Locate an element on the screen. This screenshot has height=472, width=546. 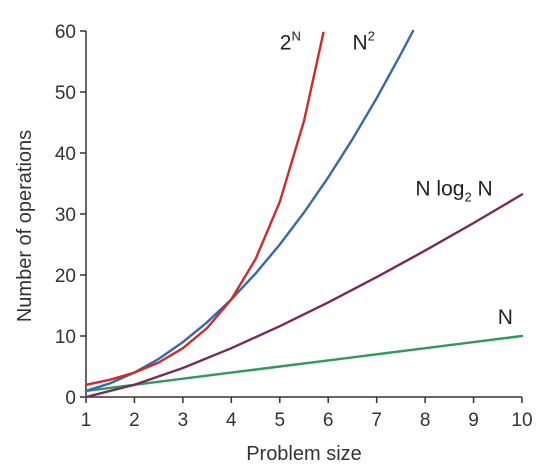
series-label-n2: N2 is located at coordinates (363, 41).